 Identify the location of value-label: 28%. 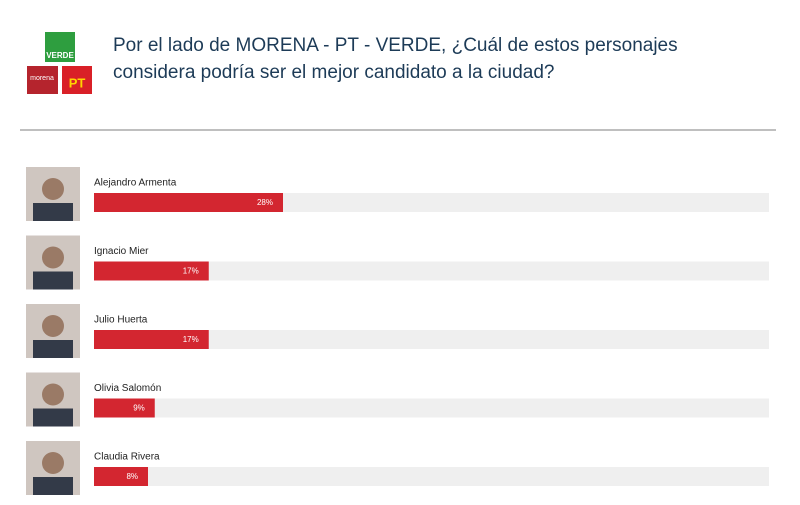
(265, 202).